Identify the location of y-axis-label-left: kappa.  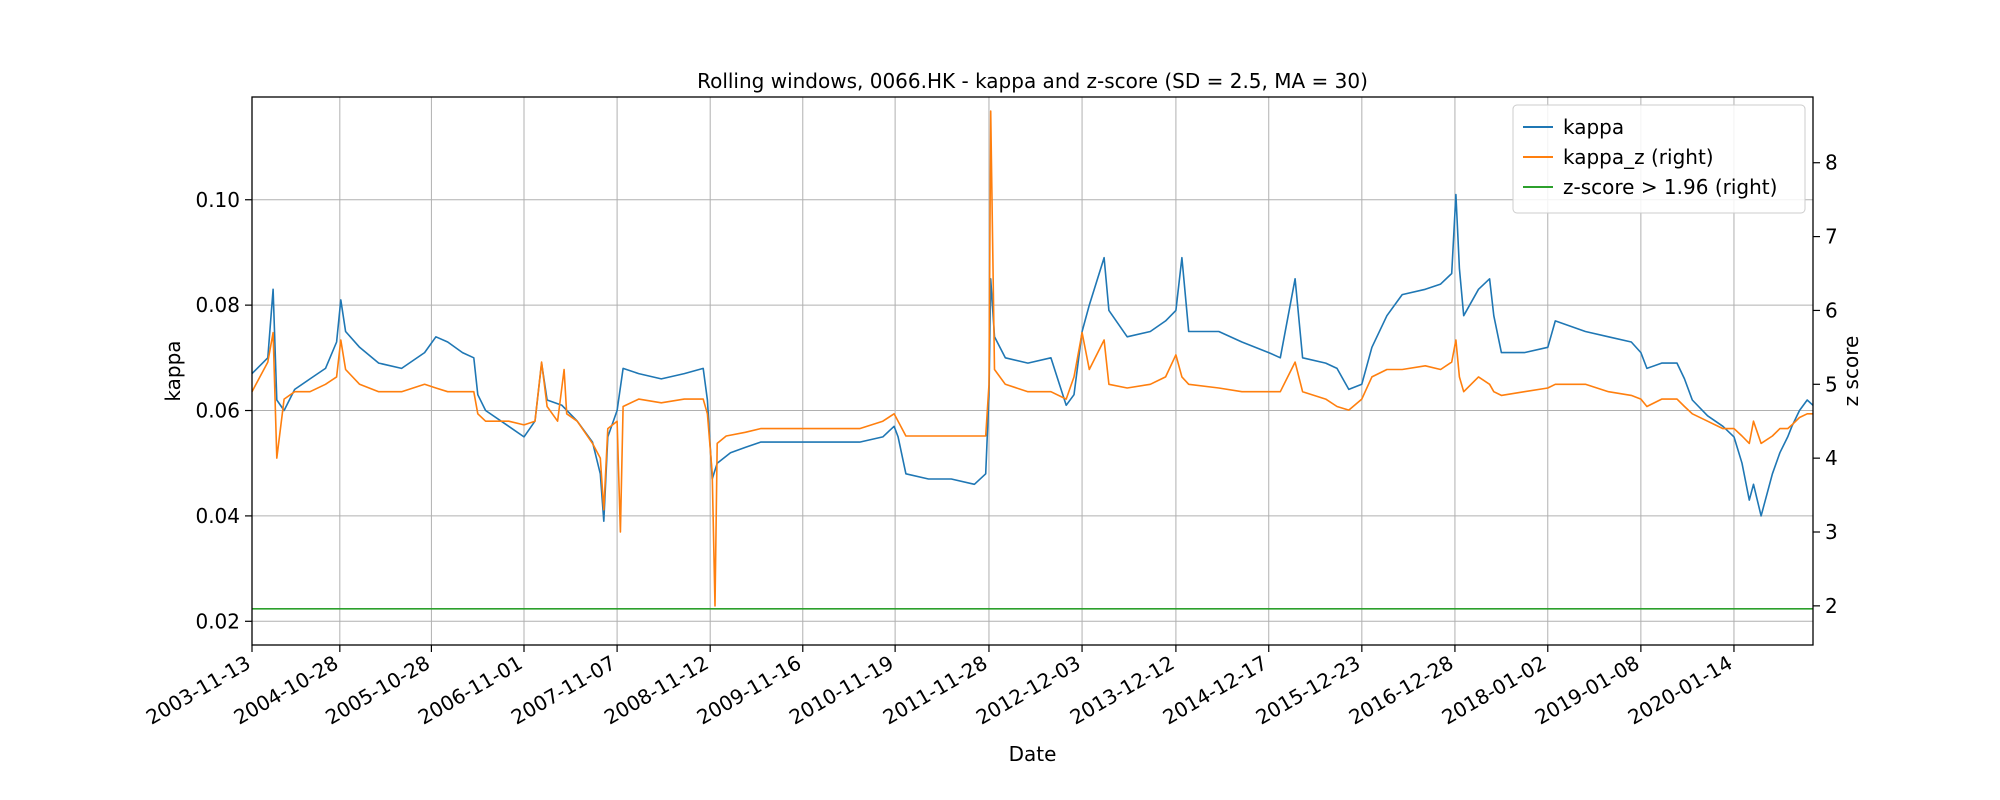
(173, 370).